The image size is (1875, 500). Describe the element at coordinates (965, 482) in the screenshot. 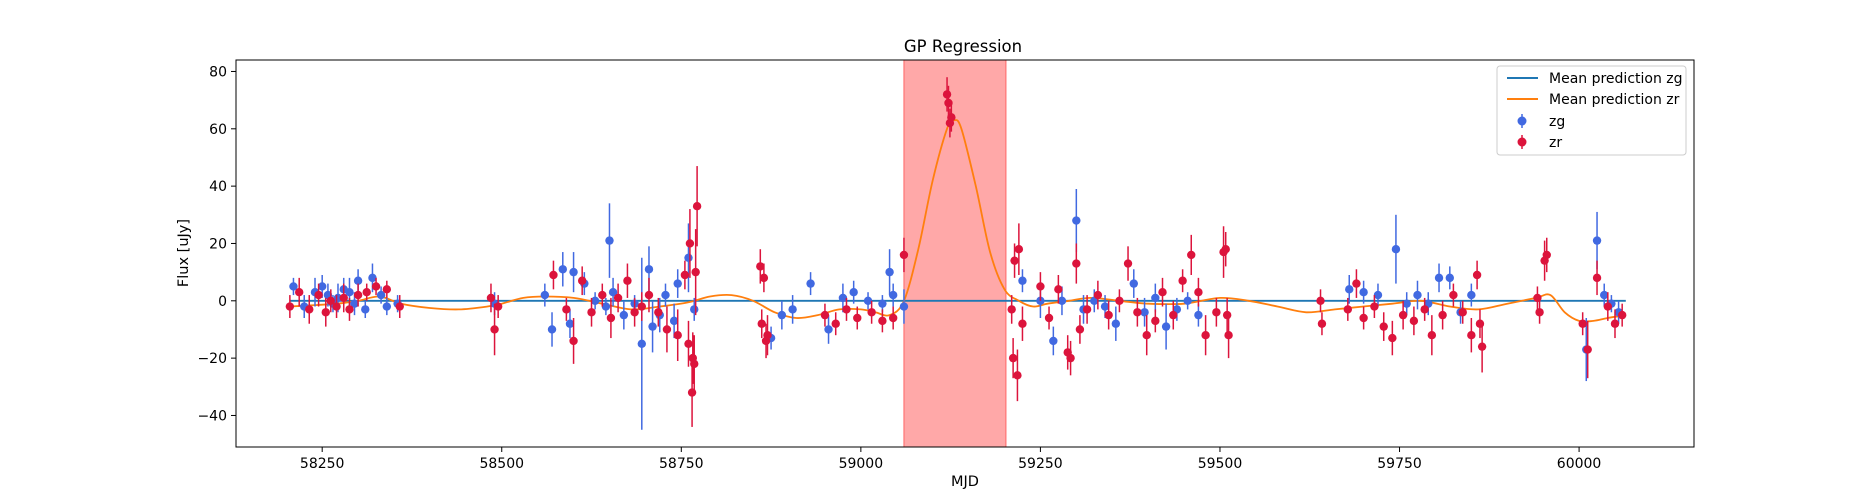

I see `x-axis-label: MJD` at that location.